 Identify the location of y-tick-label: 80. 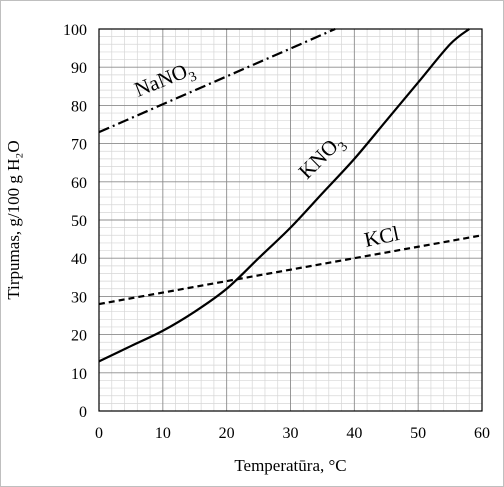
(79, 106).